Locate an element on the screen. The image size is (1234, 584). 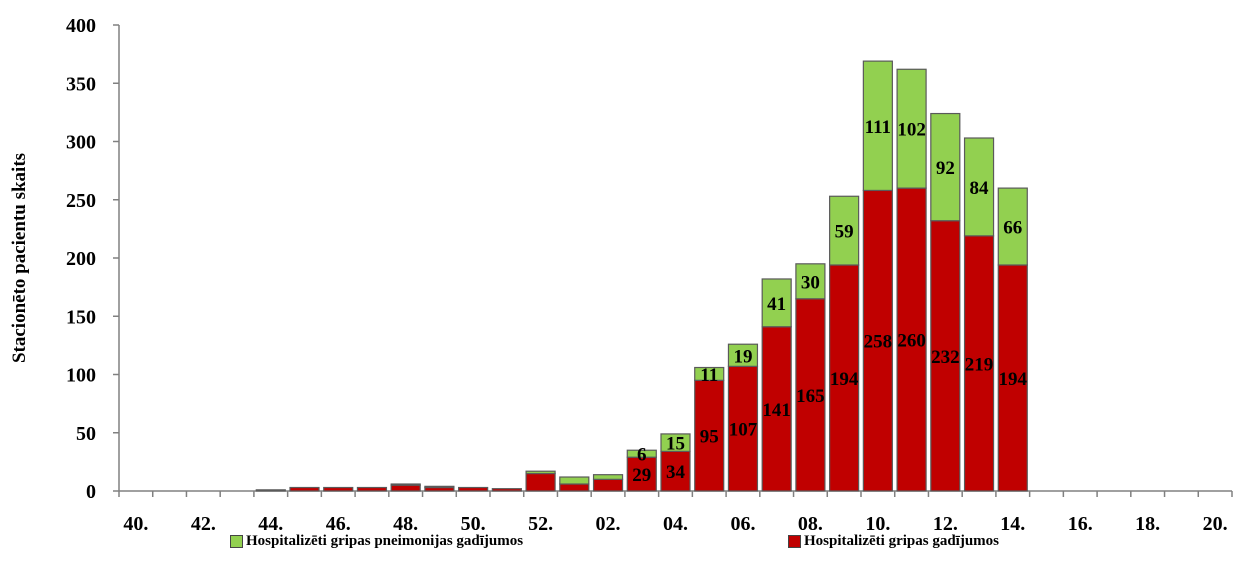
data-label-pneumonia: 41 is located at coordinates (776, 304).